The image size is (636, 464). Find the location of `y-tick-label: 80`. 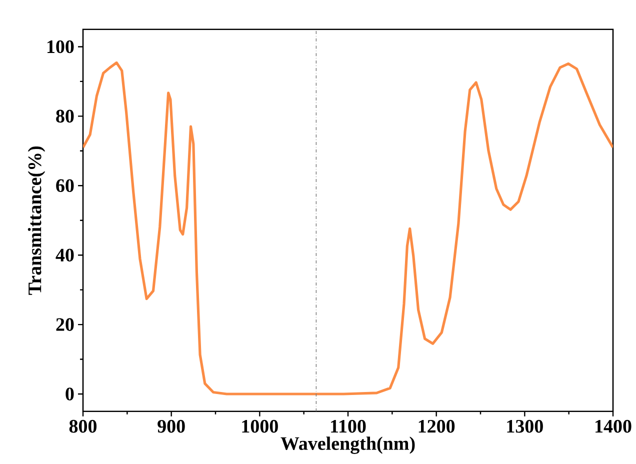

y-tick-label: 80 is located at coordinates (65, 116).